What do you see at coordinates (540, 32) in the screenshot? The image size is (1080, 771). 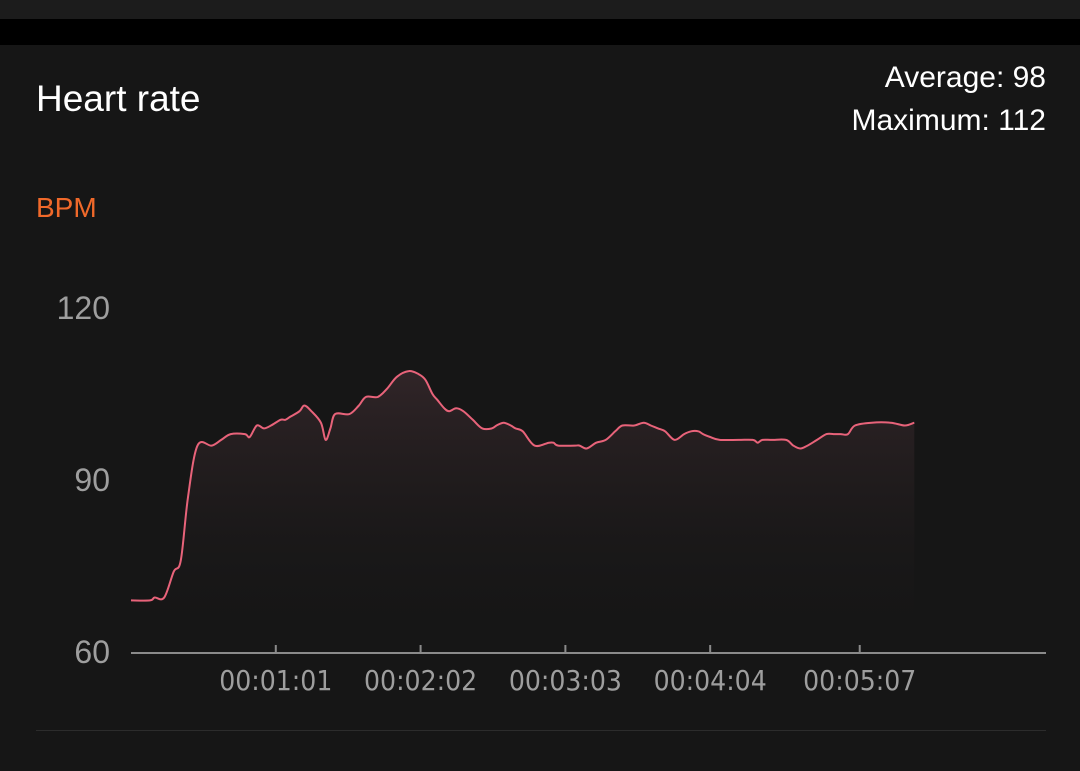 I see `header-band` at bounding box center [540, 32].